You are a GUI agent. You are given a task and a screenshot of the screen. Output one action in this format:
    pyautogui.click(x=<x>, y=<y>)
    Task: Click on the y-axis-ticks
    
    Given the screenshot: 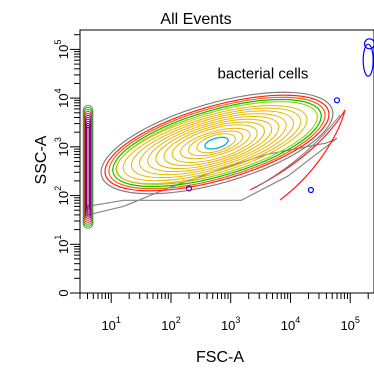 What is the action you would take?
    pyautogui.click(x=75, y=164)
    